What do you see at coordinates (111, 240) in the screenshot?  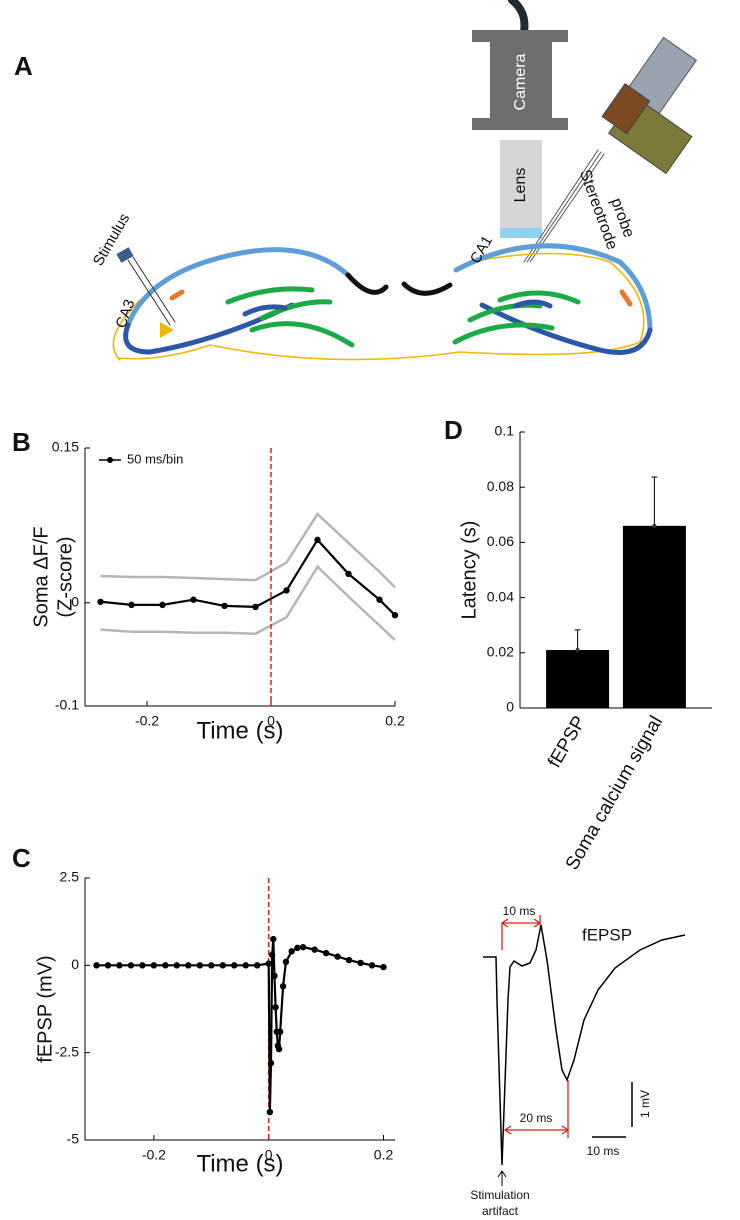 I see `diagram-label: Stimulus` at bounding box center [111, 240].